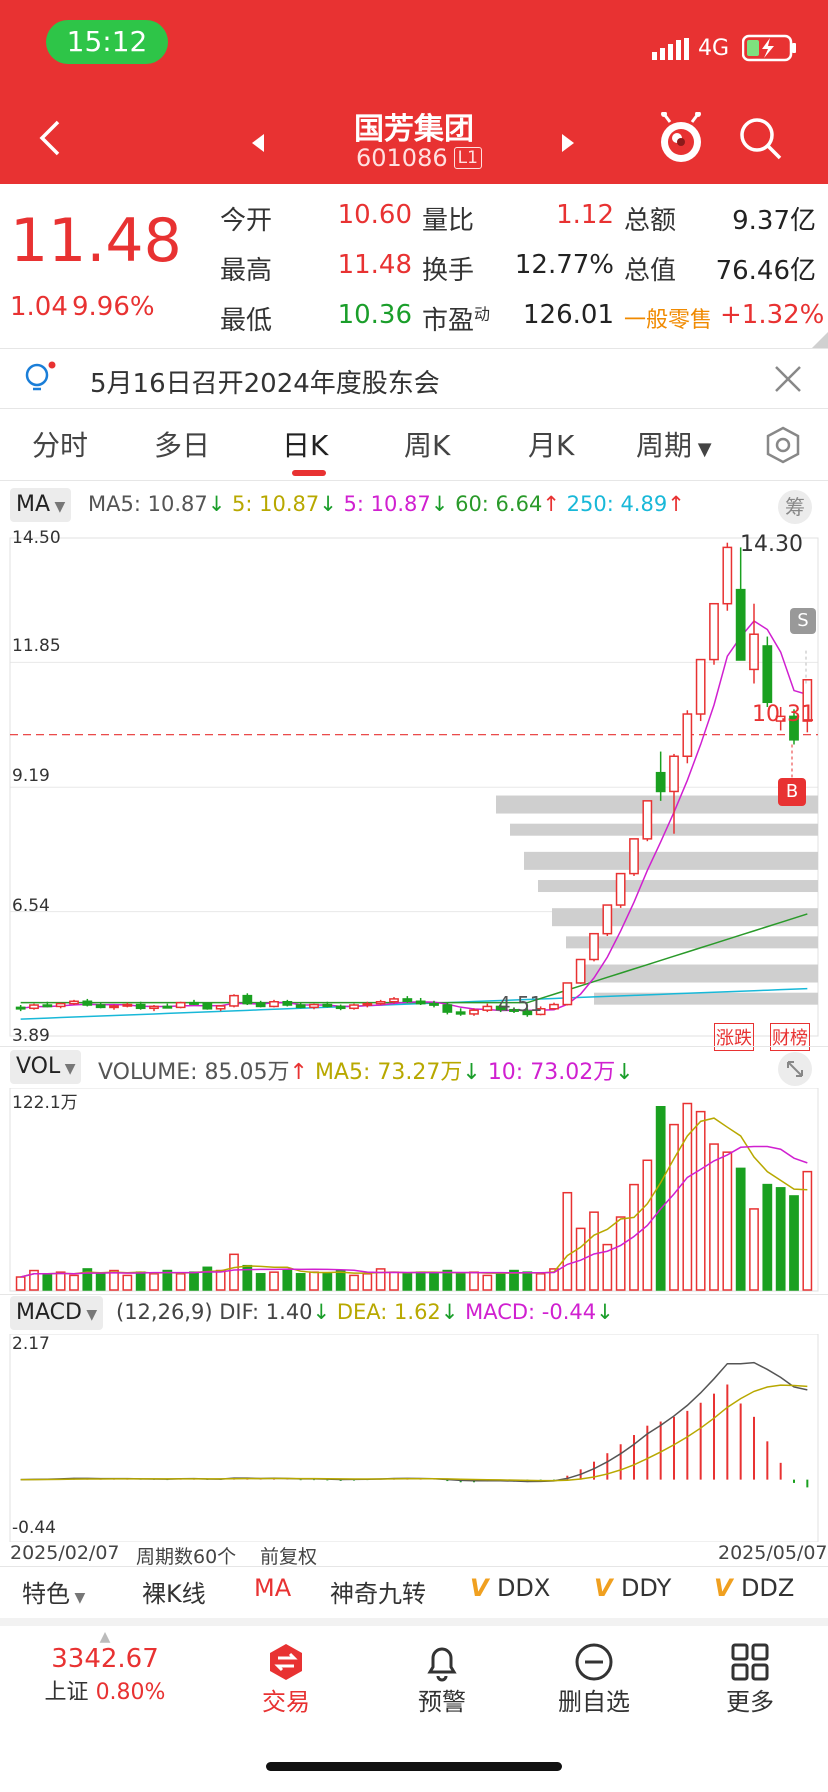 This screenshot has height=1792, width=828. I want to click on chevron-down-icon: ▼, so click(78, 1598).